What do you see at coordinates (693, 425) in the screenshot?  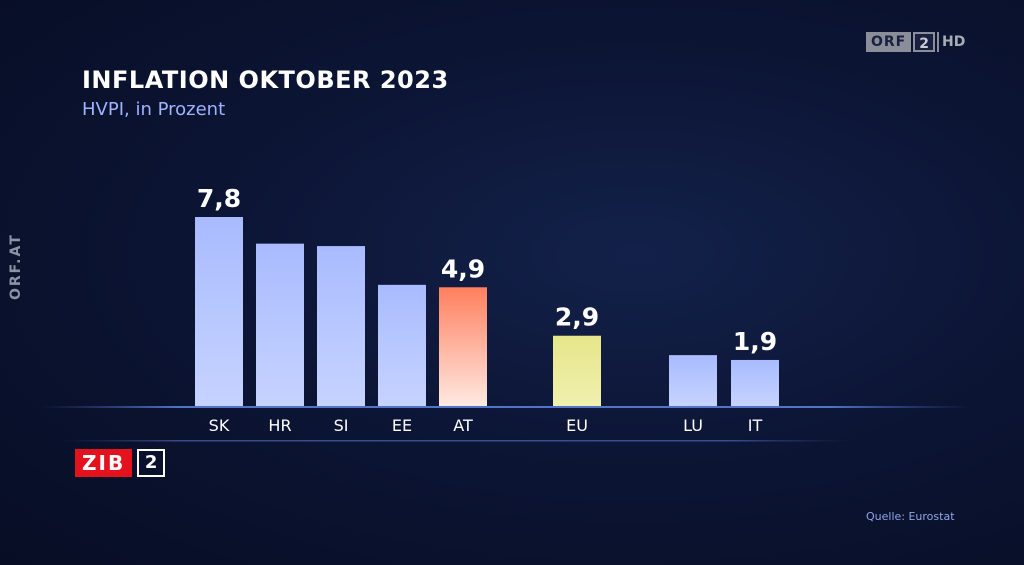 I see `tick-label-lu: LU` at bounding box center [693, 425].